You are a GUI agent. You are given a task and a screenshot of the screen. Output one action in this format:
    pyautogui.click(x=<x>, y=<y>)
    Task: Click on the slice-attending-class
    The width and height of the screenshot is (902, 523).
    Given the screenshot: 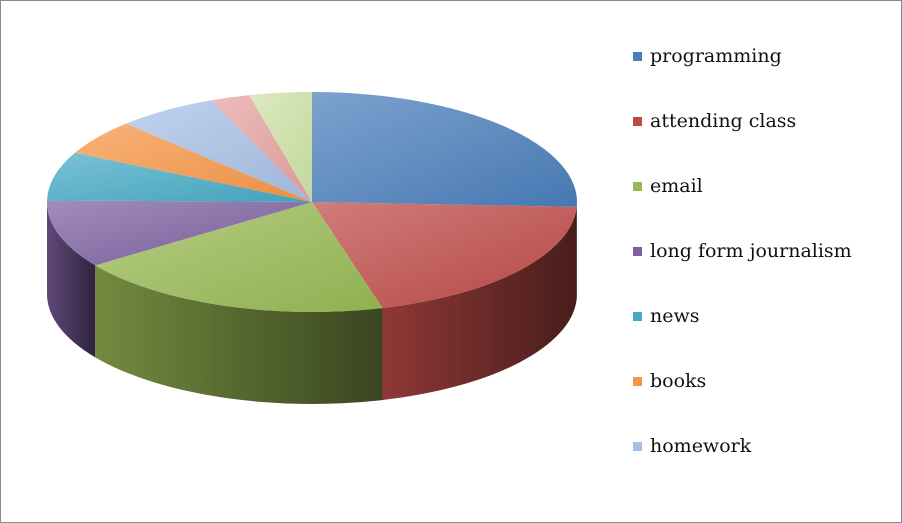 What is the action you would take?
    pyautogui.click(x=444, y=255)
    